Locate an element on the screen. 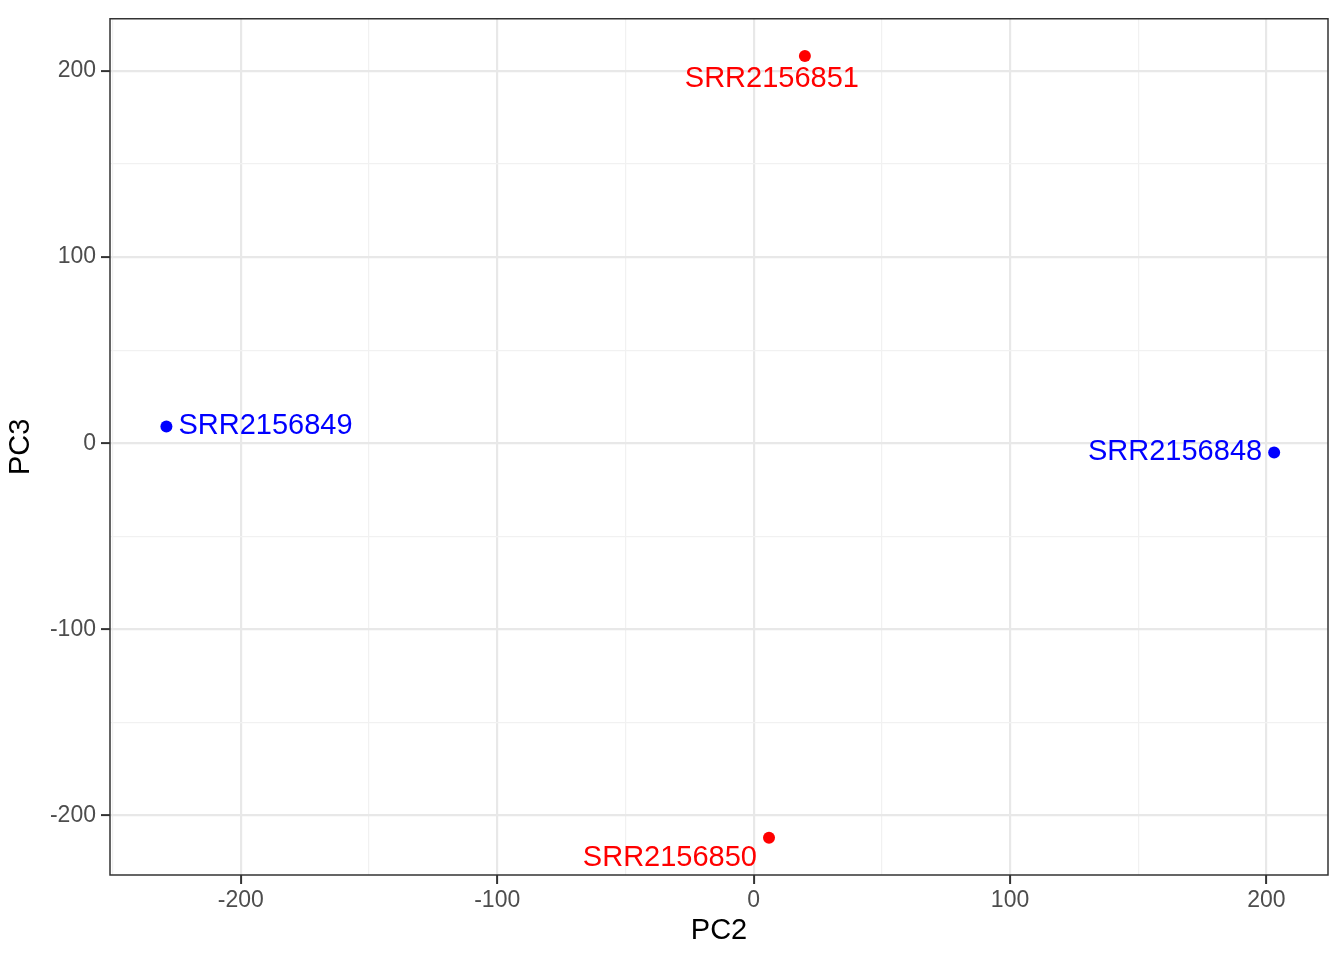 The width and height of the screenshot is (1344, 960). x-axis-title: PC2 is located at coordinates (719, 928).